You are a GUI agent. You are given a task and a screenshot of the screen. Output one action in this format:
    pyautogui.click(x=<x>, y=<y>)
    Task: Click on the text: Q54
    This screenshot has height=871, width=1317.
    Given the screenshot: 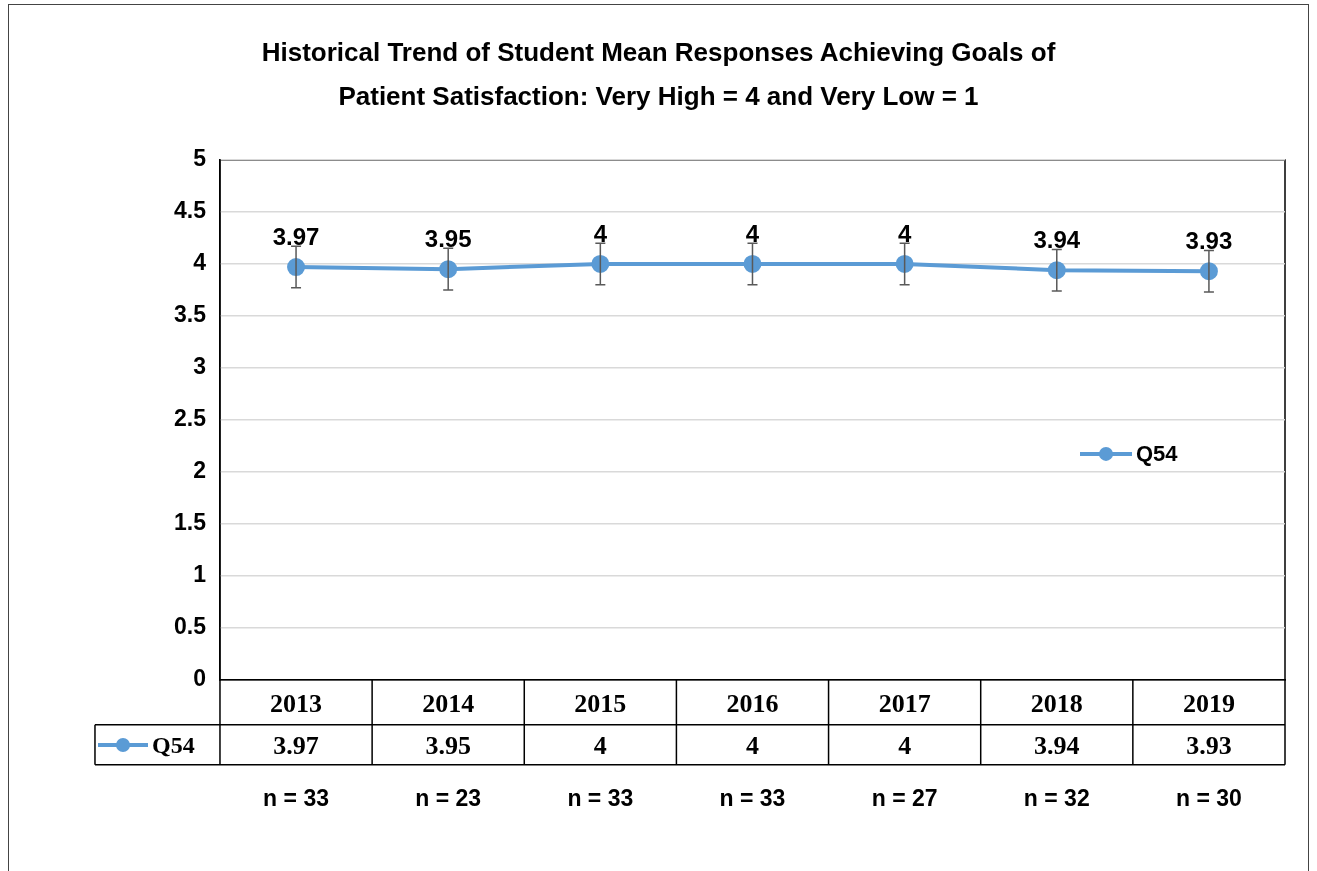 What is the action you would take?
    pyautogui.click(x=173, y=745)
    